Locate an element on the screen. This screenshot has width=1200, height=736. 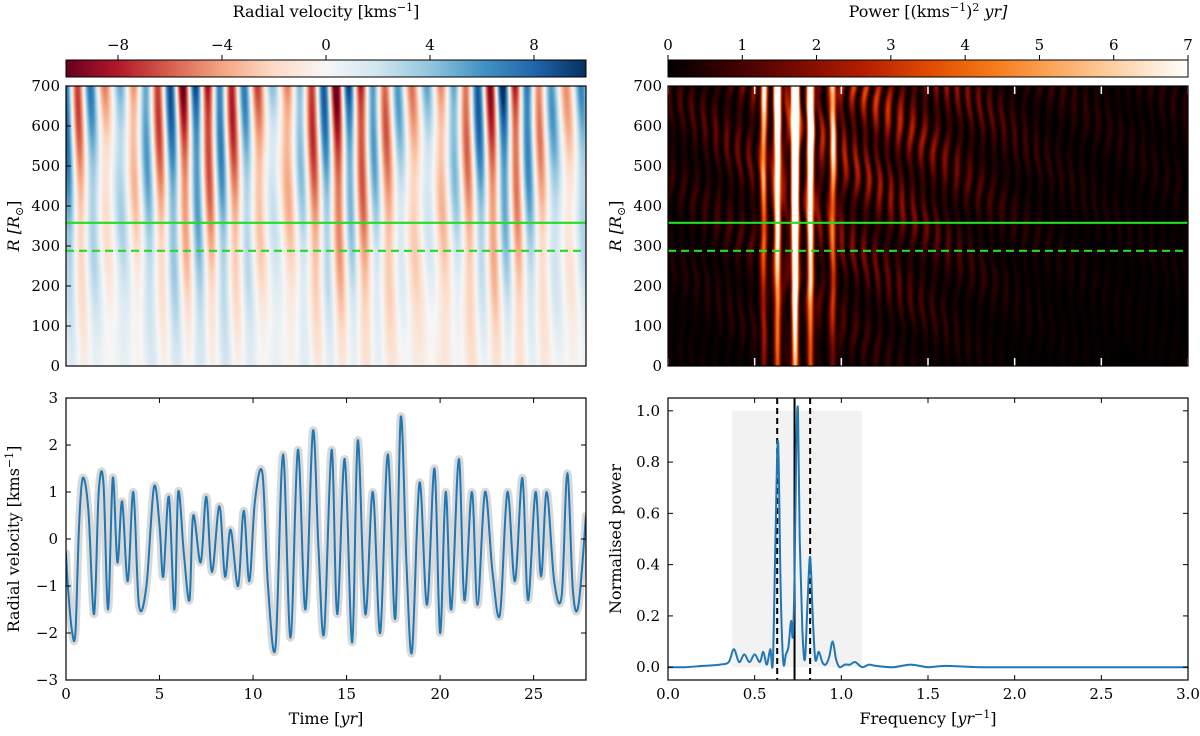
velocity-series-line is located at coordinates (326, 535).